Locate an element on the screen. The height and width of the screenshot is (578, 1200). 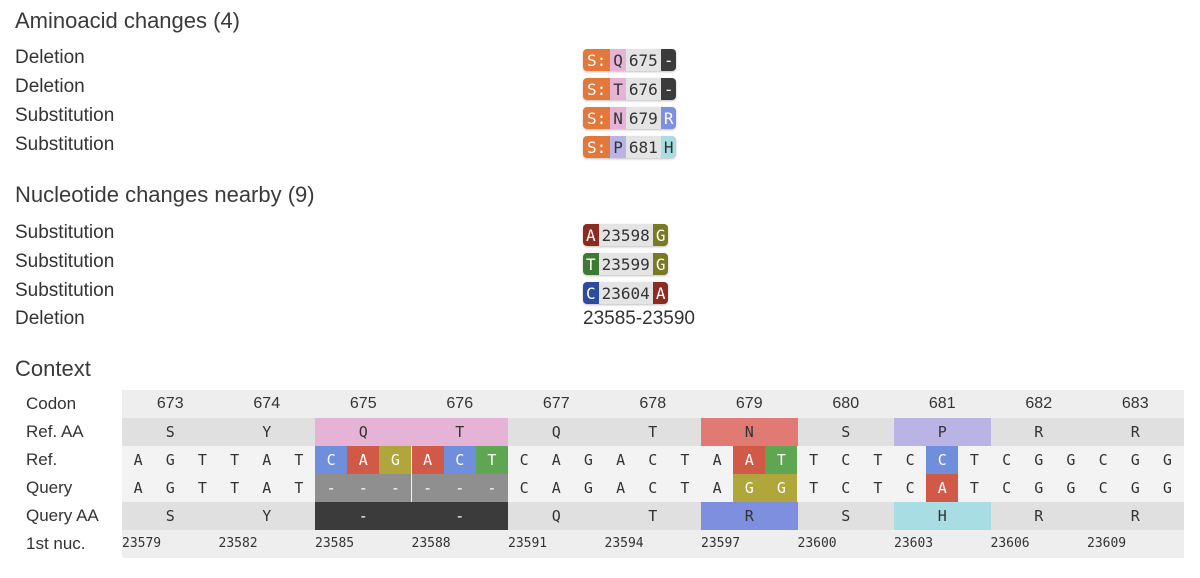
ref-aa: P is located at coordinates (618, 147).